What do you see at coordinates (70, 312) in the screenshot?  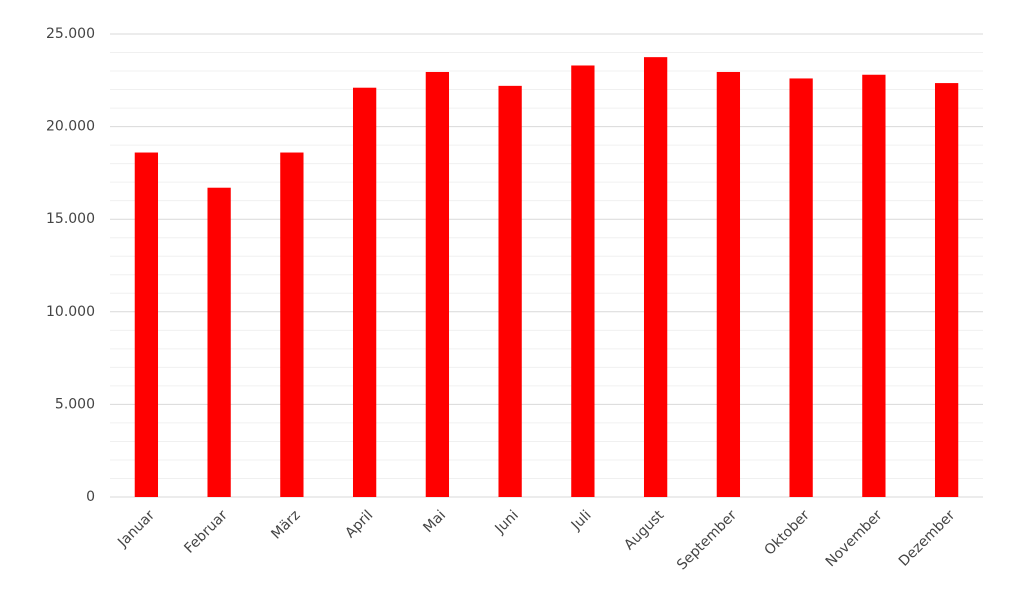 I see `y-tick-label: 10.000` at bounding box center [70, 312].